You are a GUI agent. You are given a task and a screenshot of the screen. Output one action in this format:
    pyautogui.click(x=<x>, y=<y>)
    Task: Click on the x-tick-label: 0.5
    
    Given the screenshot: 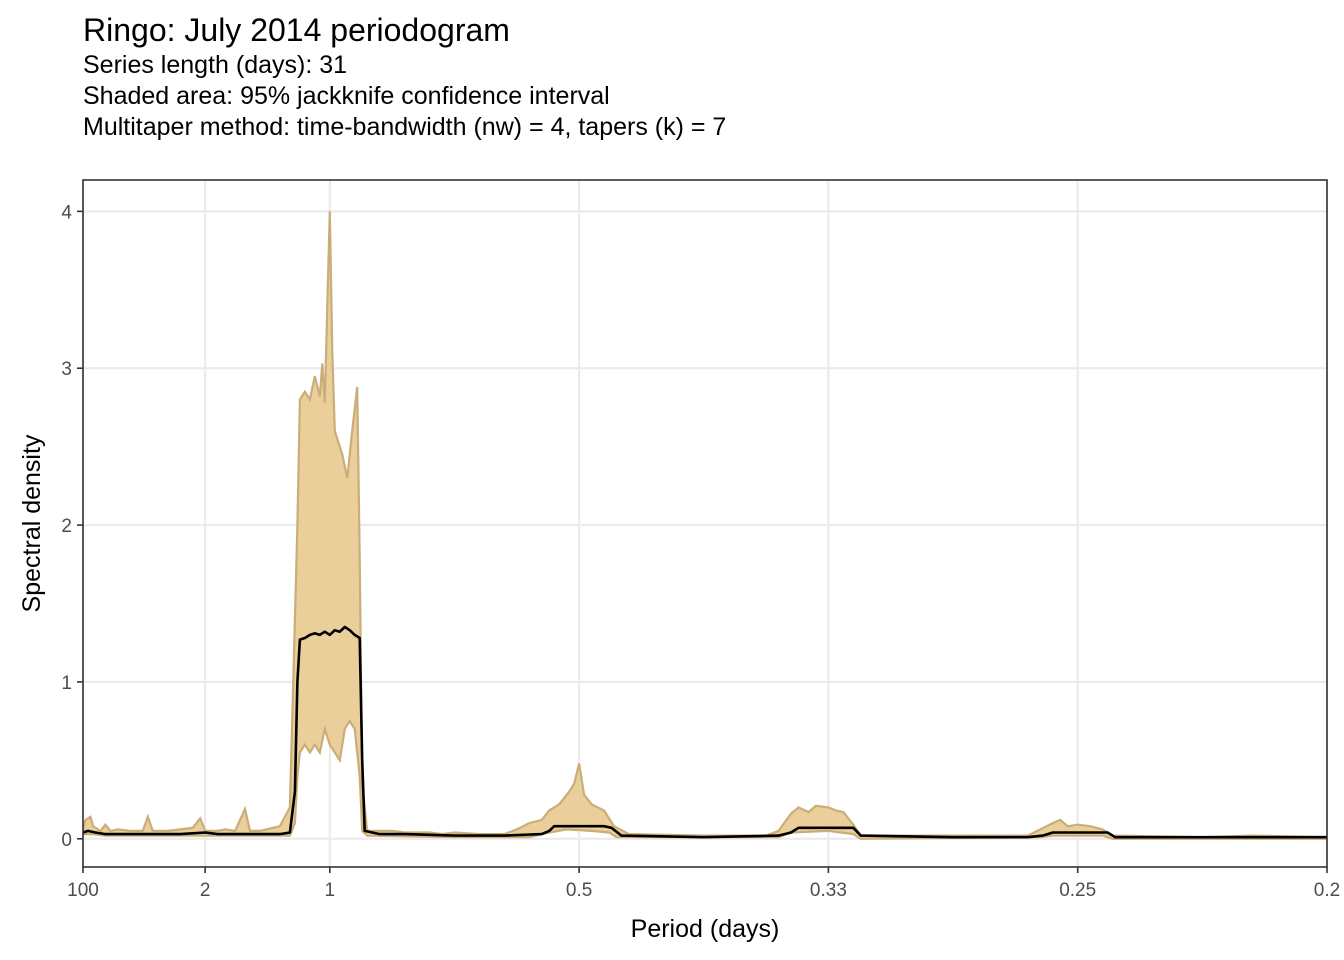 What is the action you would take?
    pyautogui.click(x=579, y=890)
    